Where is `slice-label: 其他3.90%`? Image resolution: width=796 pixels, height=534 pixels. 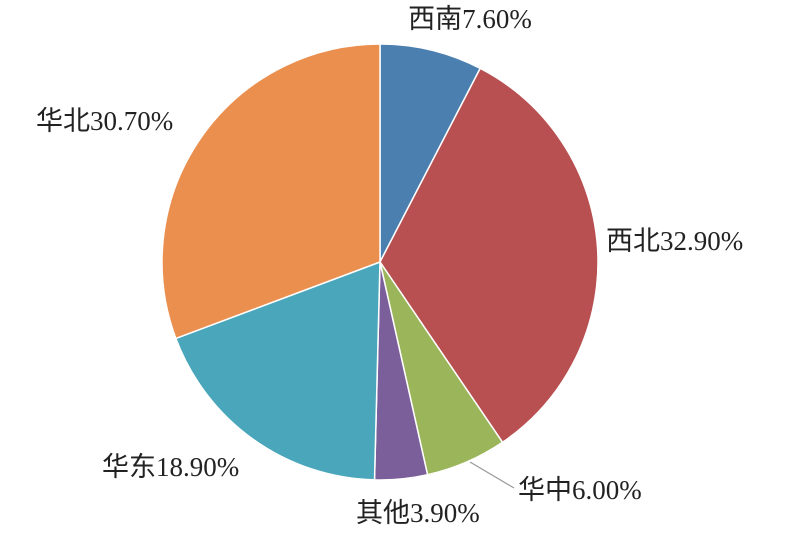
slice-label: 其他3.90% is located at coordinates (418, 513).